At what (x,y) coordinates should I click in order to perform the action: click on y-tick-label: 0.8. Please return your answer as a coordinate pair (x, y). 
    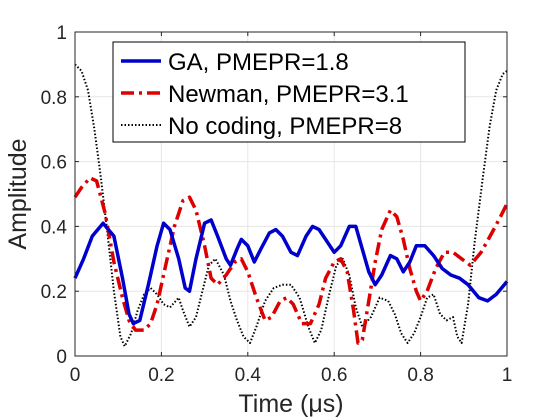
    Looking at the image, I should click on (54, 98).